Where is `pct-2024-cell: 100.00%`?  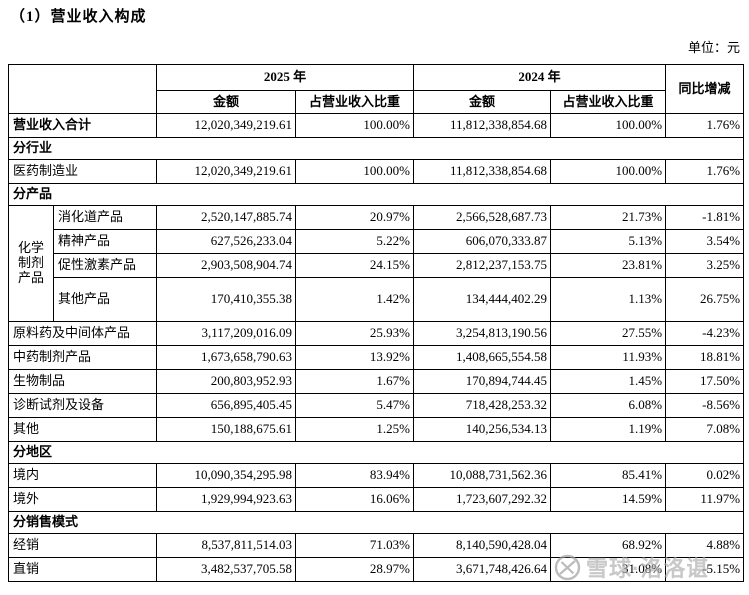 pct-2024-cell: 100.00% is located at coordinates (608, 171).